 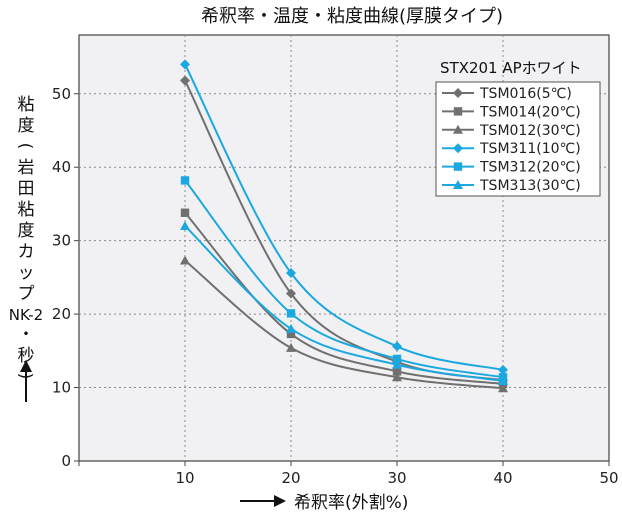 I want to click on y-tick-label: 0, so click(x=66, y=461).